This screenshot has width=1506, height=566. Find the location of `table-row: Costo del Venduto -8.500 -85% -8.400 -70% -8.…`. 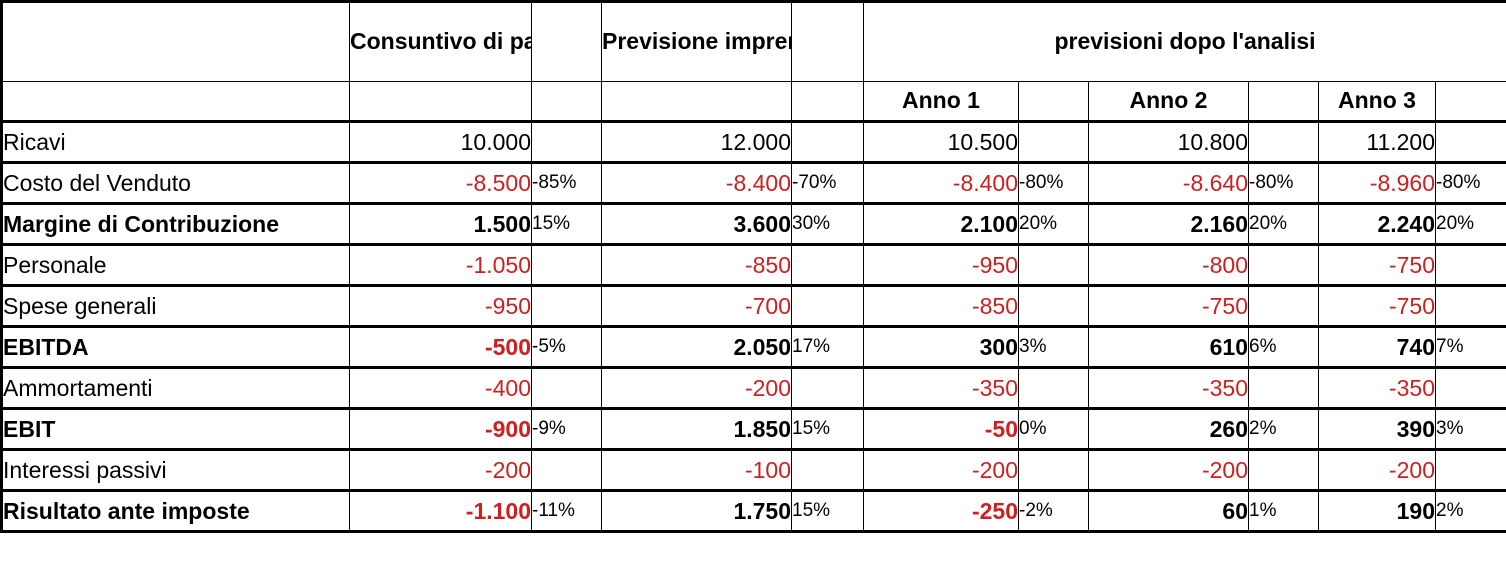

table-row: Costo del Venduto -8.500 -85% -8.400 -70% -8.… is located at coordinates (753, 183).